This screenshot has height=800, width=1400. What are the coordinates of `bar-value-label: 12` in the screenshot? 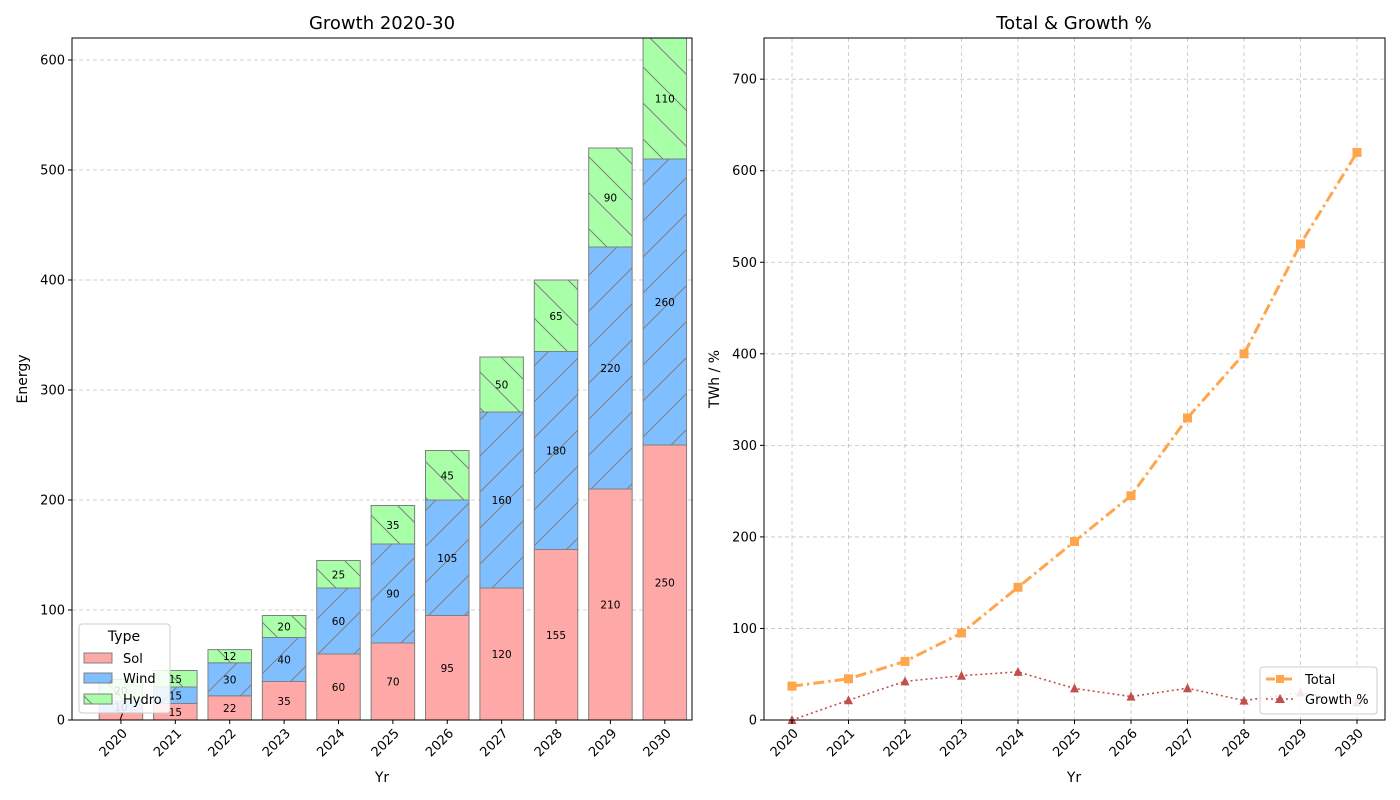 It's located at (229, 657).